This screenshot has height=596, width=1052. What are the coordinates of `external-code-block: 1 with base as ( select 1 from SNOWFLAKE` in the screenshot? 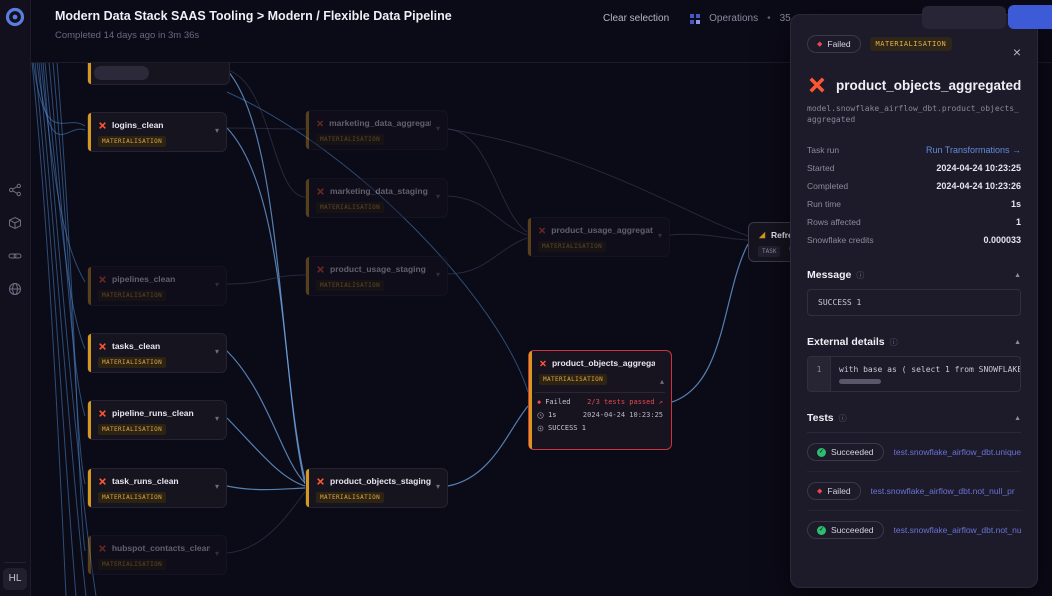 It's located at (914, 374).